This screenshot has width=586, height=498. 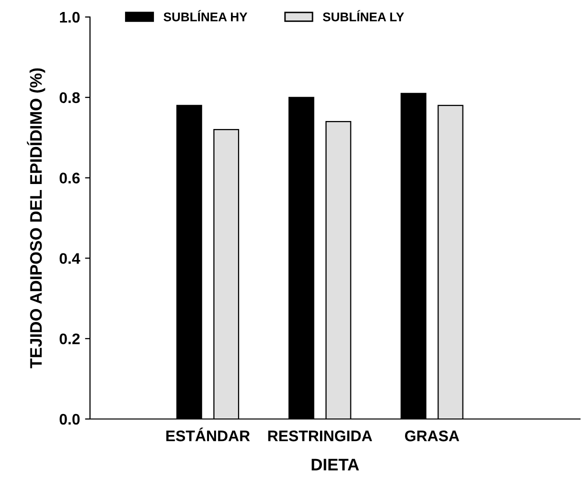 What do you see at coordinates (36, 218) in the screenshot?
I see `y-axis-title: TEJIDO ADIPOSO DEL EPIDÍDIMO (%)` at bounding box center [36, 218].